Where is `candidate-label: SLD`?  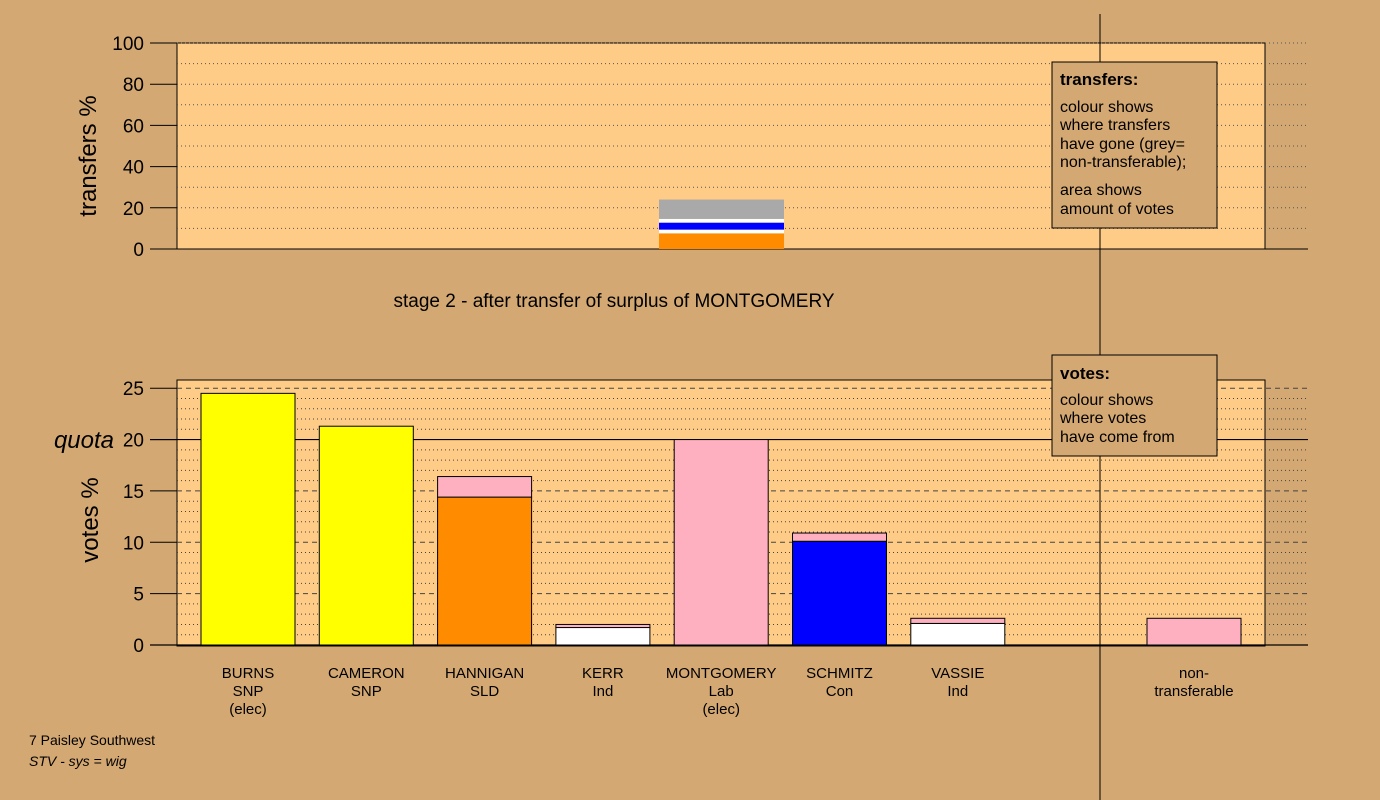
candidate-label: SLD is located at coordinates (484, 691).